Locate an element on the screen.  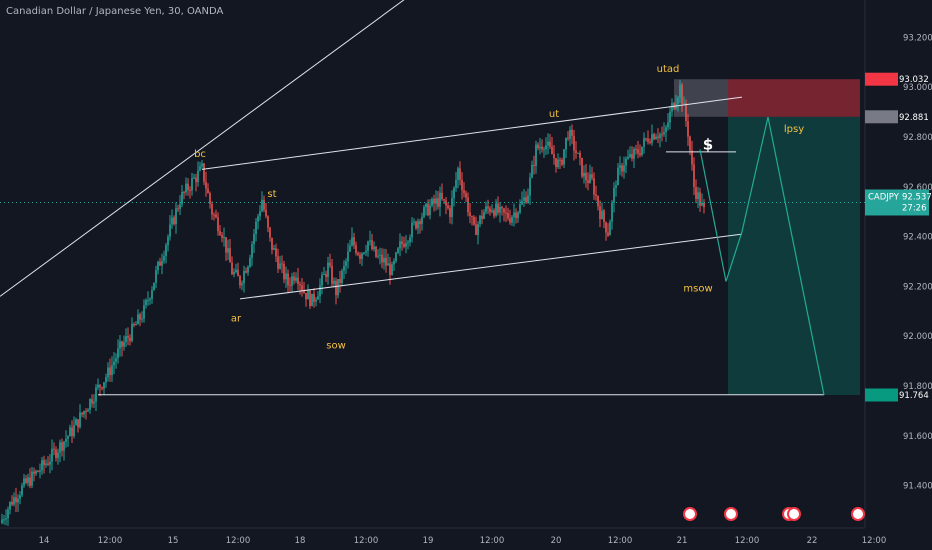
annotation-msow: msow is located at coordinates (697, 288).